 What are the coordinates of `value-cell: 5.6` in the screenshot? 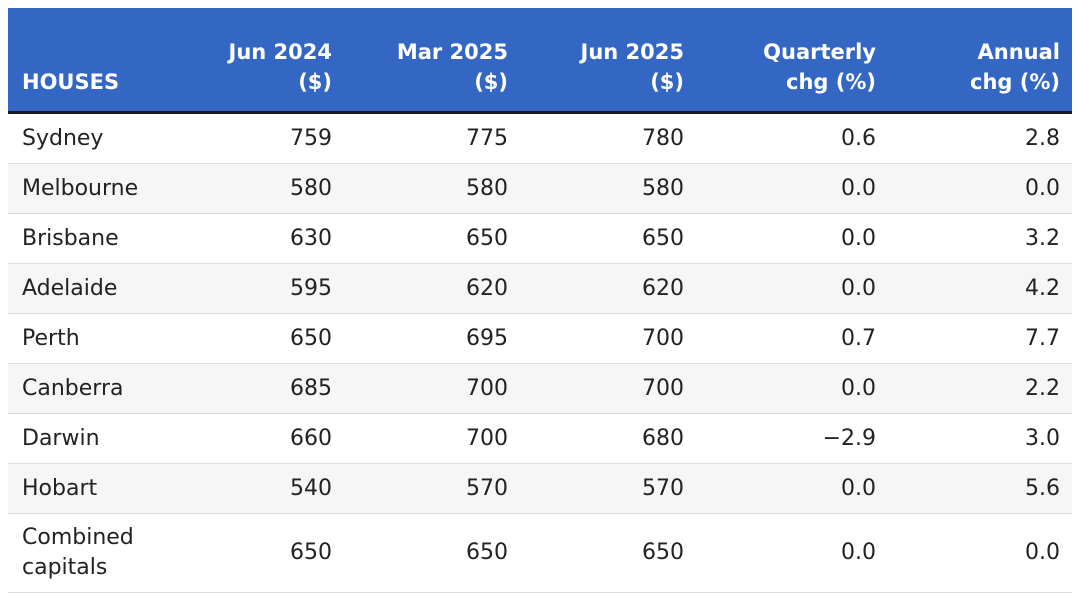 It's located at (980, 488).